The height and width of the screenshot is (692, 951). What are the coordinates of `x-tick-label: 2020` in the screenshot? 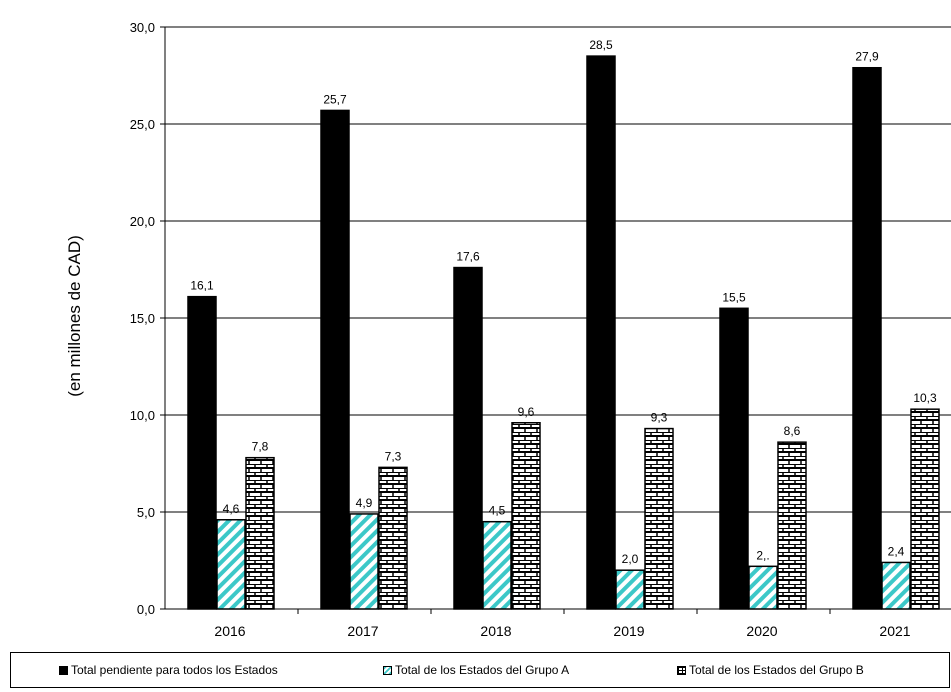 It's located at (761, 631).